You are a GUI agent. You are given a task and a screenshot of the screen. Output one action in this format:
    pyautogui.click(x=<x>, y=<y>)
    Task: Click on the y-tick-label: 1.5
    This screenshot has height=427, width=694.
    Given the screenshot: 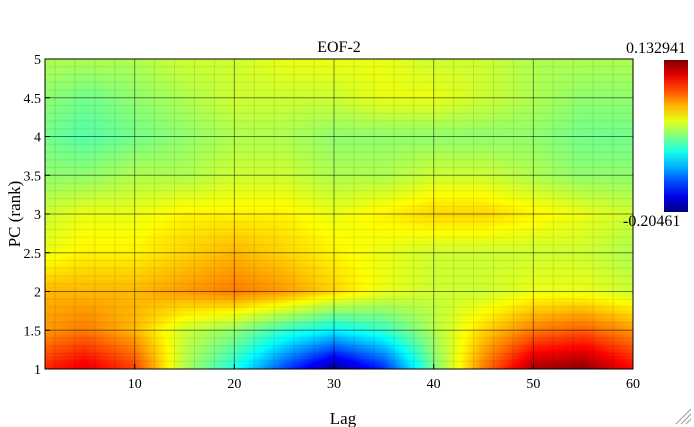 What is the action you would take?
    pyautogui.click(x=33, y=331)
    